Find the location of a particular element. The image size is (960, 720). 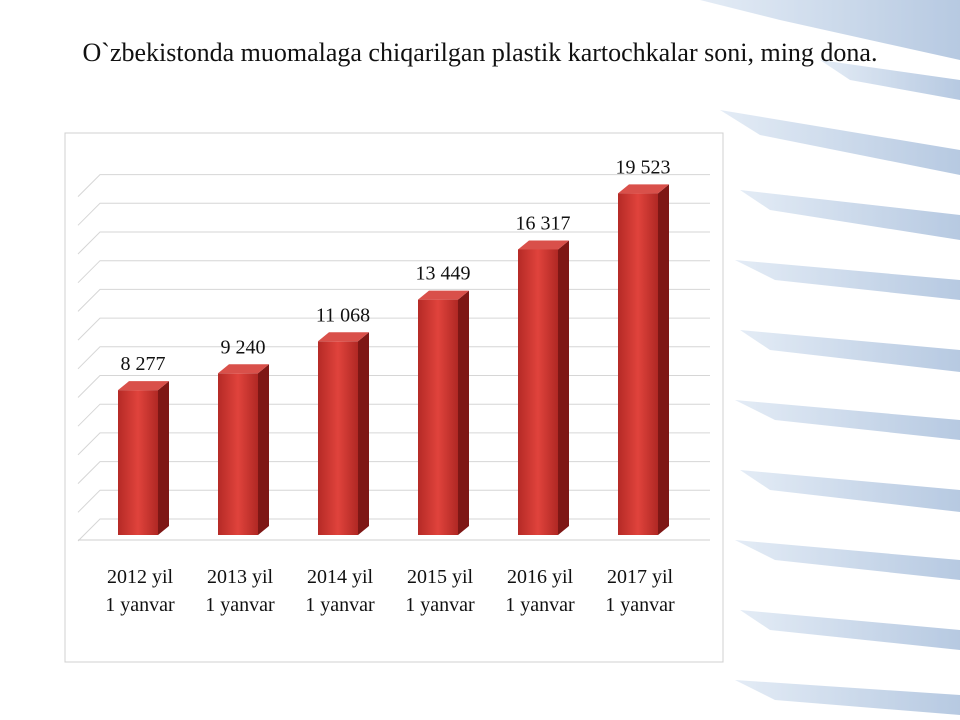

x-tick-label: 2013 yil is located at coordinates (240, 577).